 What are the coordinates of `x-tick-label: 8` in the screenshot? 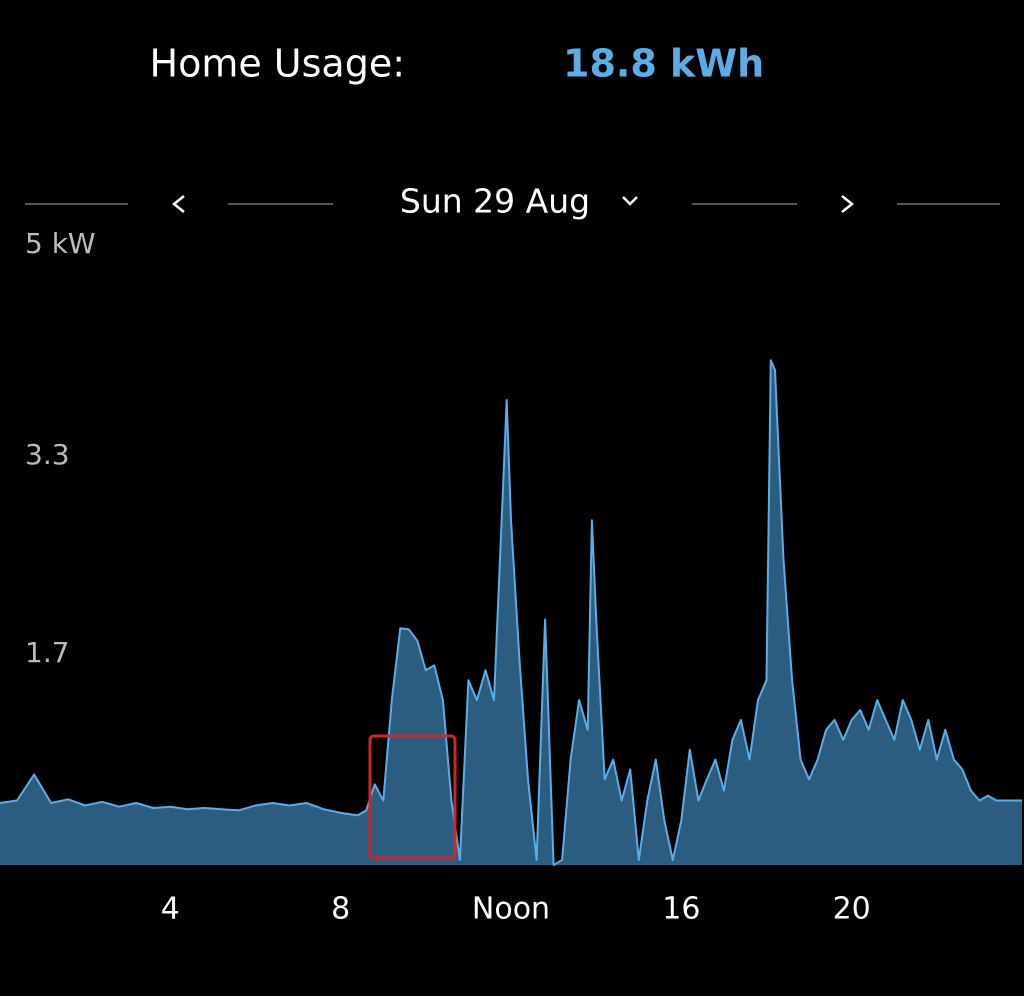 It's located at (340, 909).